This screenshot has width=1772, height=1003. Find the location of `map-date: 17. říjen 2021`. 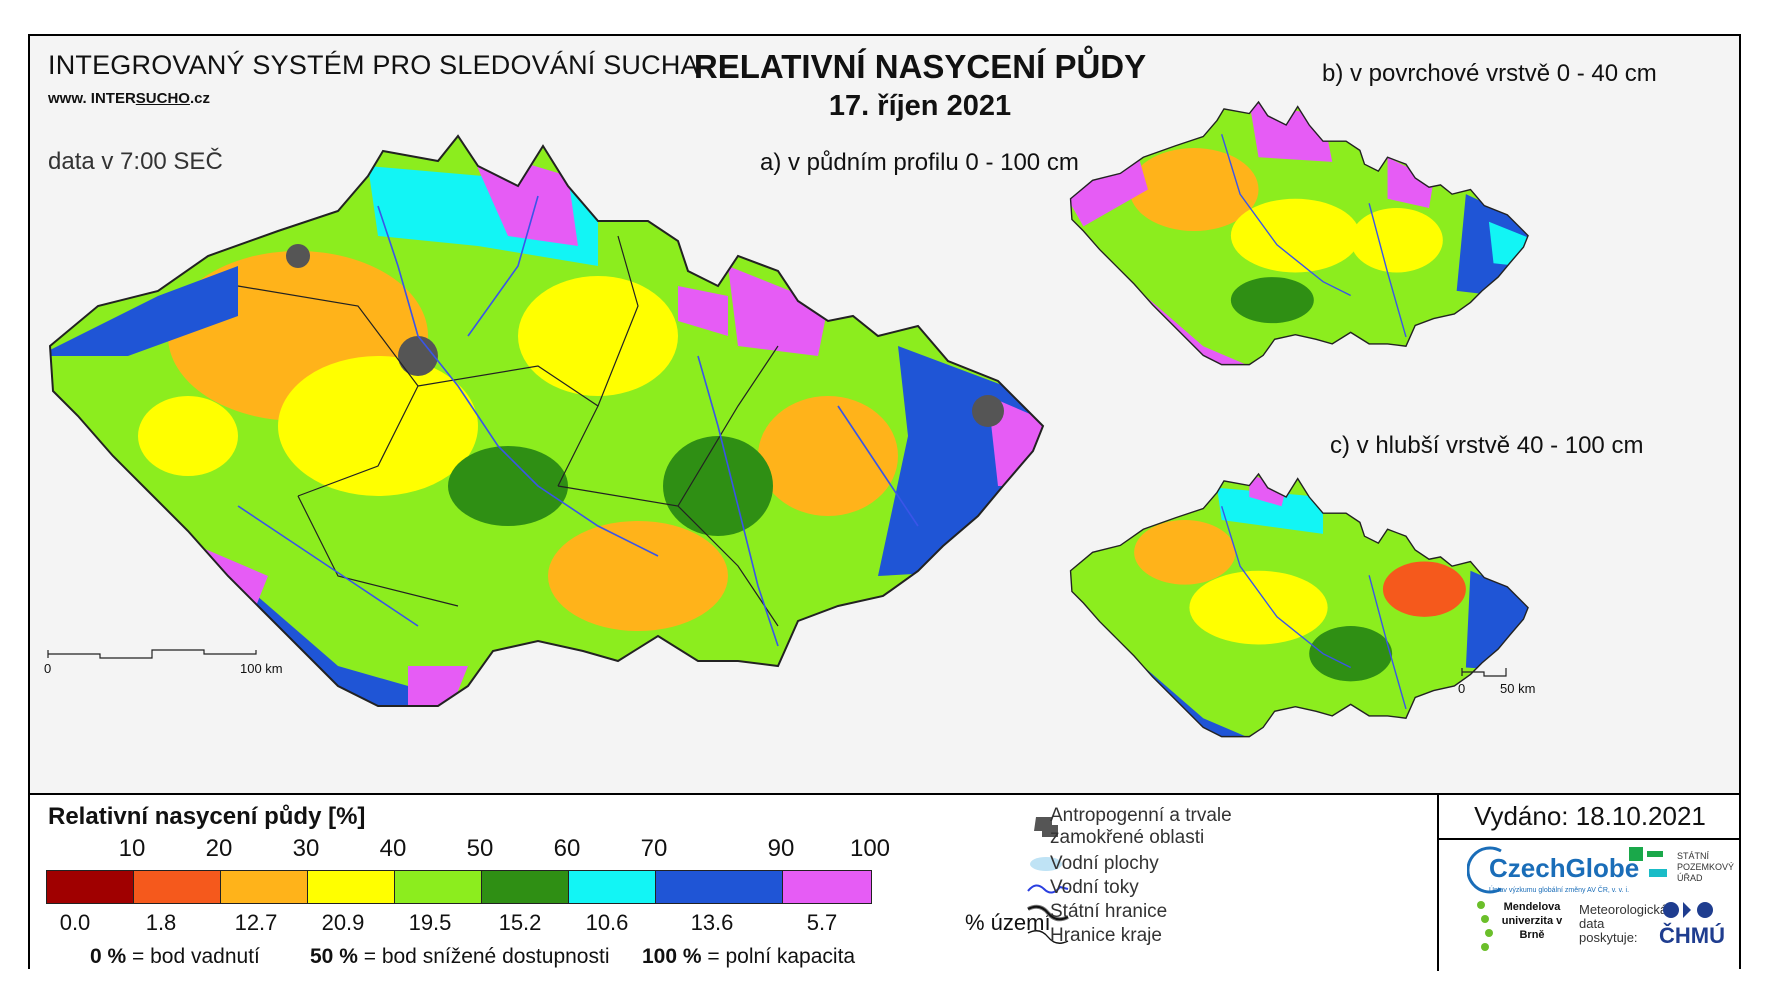

map-date: 17. říjen 2021 is located at coordinates (920, 106).